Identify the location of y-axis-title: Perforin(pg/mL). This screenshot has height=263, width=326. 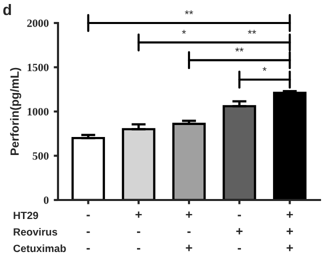
(16, 111).